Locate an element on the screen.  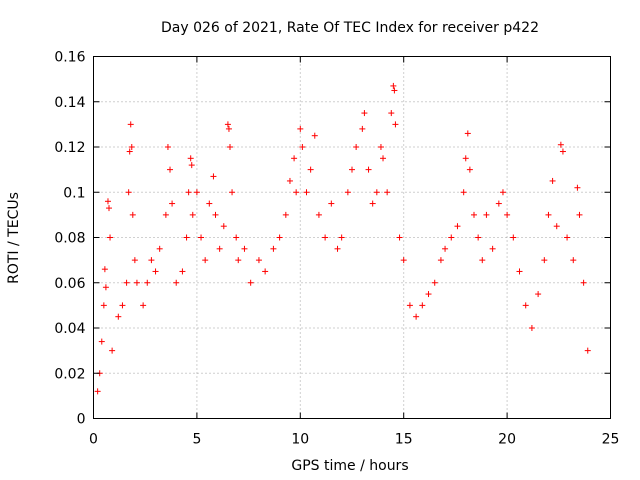
y-tick-label: 0.04 is located at coordinates (69, 329).